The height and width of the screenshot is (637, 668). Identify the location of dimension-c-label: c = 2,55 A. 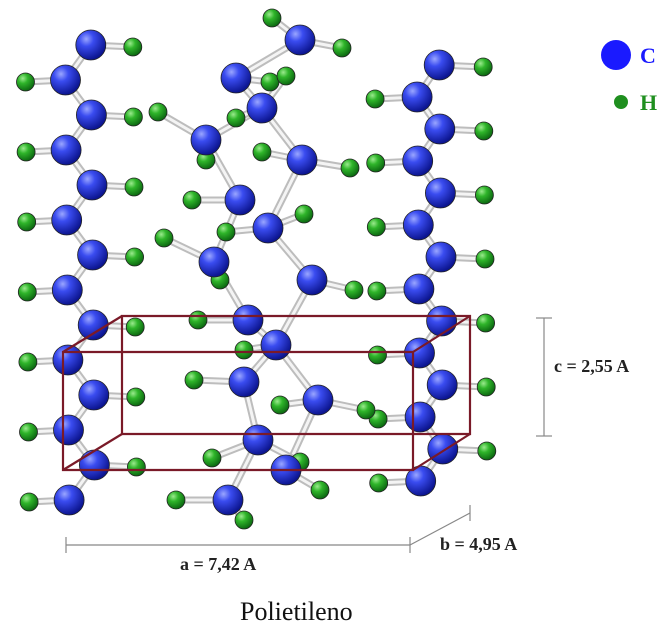
(591, 366).